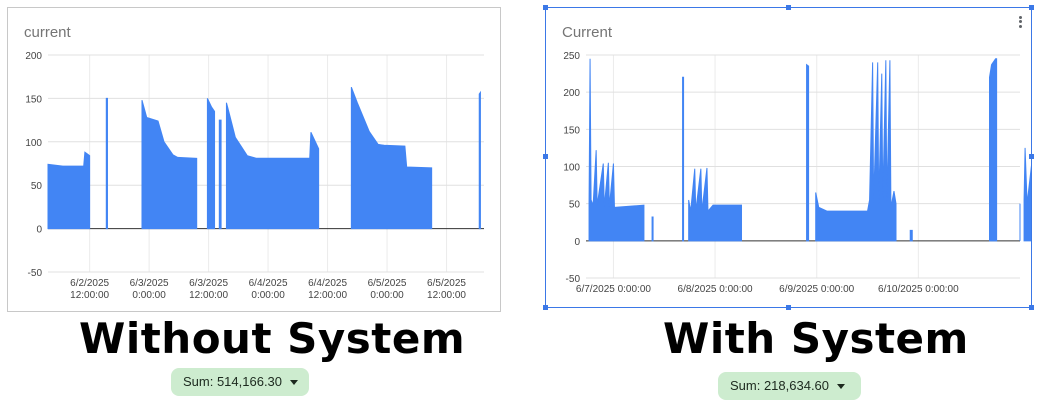  What do you see at coordinates (587, 32) in the screenshot?
I see `chart-title: Current` at bounding box center [587, 32].